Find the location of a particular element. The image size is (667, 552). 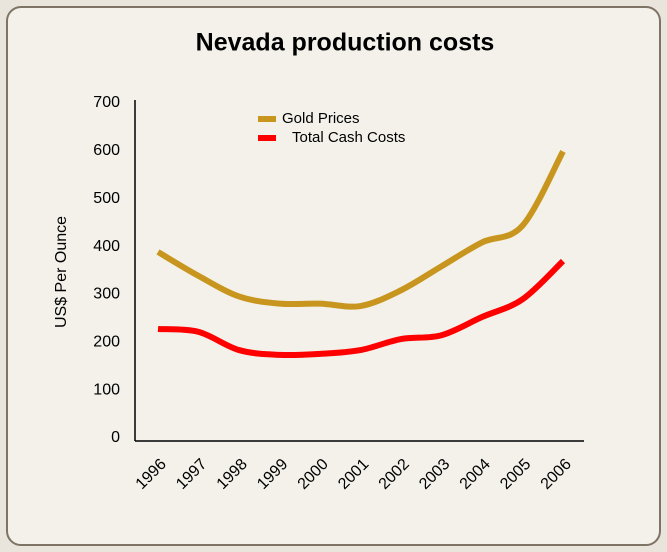

legend-label: Gold Prices is located at coordinates (321, 118).